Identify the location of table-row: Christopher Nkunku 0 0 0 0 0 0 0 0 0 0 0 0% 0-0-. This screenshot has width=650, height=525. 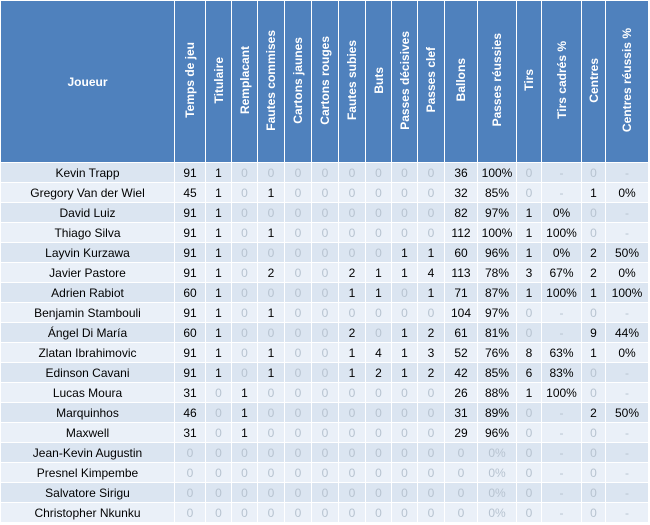
(324, 512).